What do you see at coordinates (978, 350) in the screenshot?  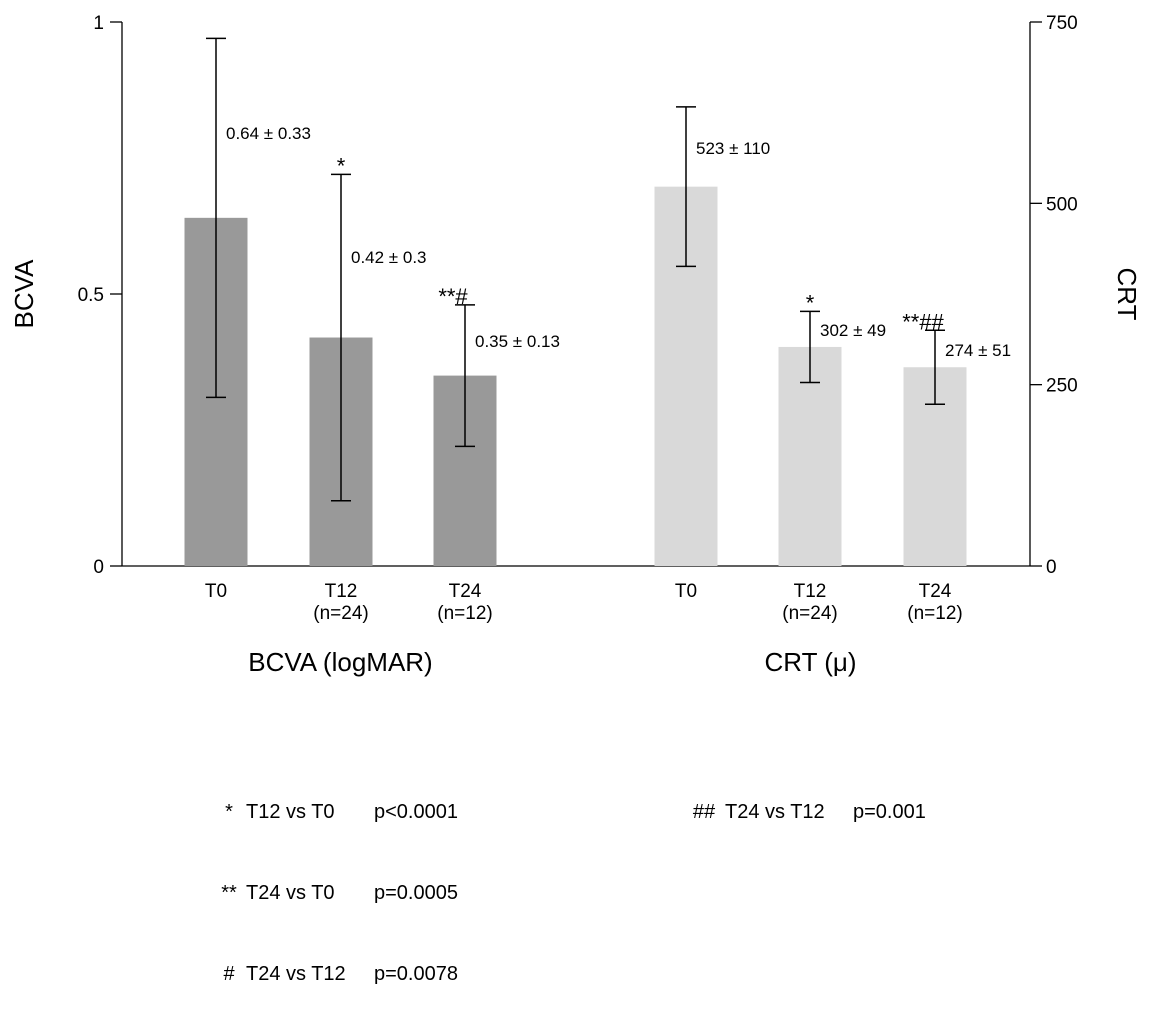 I see `data-label: 274 ± 51` at bounding box center [978, 350].